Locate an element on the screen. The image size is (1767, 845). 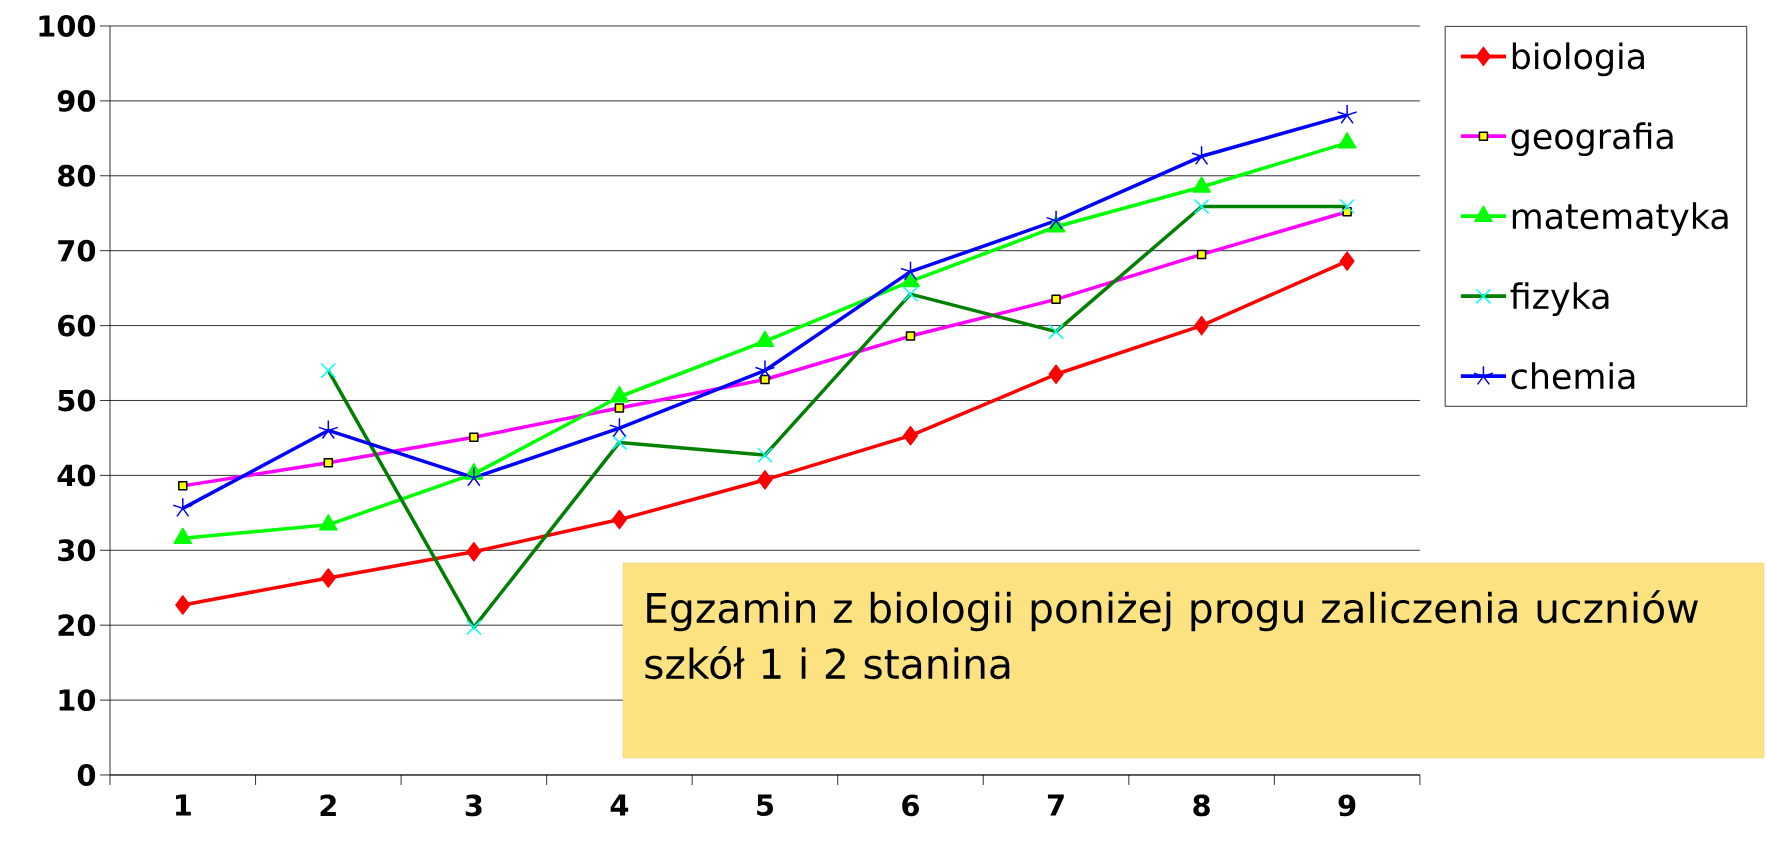
x-tick-label: 9 is located at coordinates (1347, 805).